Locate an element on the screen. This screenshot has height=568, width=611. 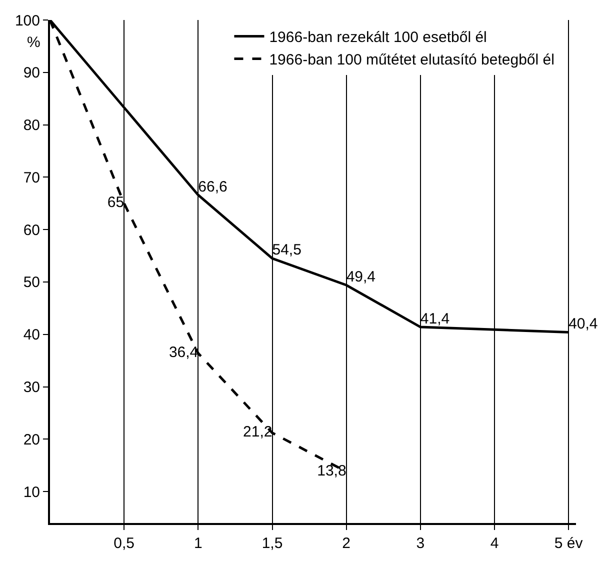
y-tick-label: 80 is located at coordinates (31, 125).